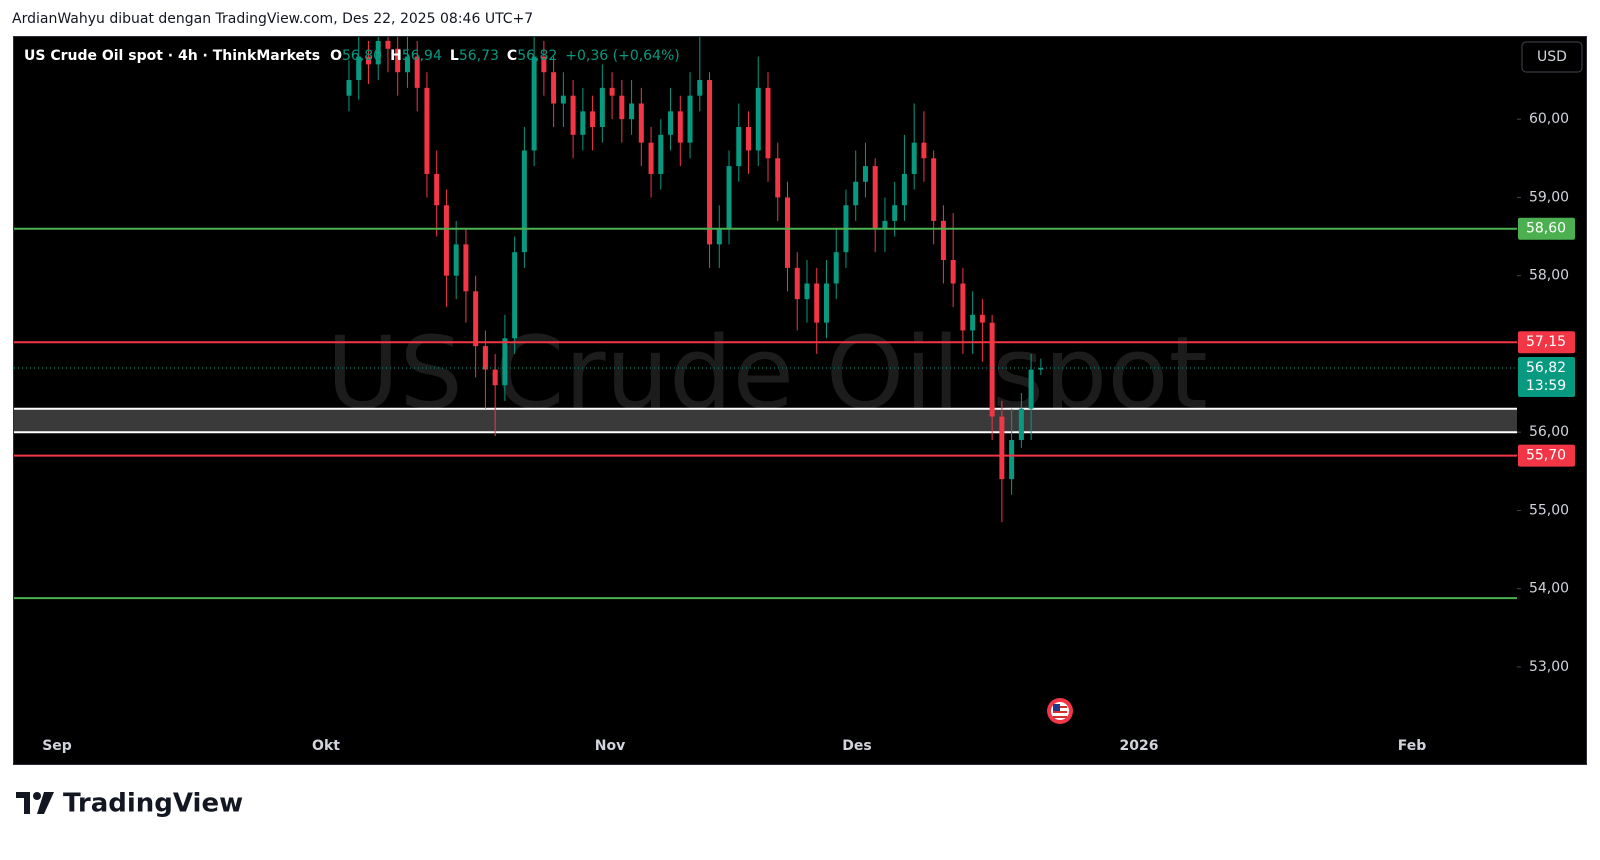  Describe the element at coordinates (856, 746) in the screenshot. I see `x-tick-label: Des` at that location.